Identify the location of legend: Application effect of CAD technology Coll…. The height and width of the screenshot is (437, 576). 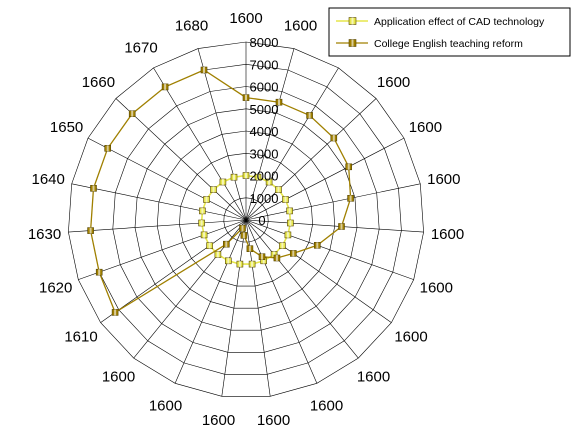
(449, 32).